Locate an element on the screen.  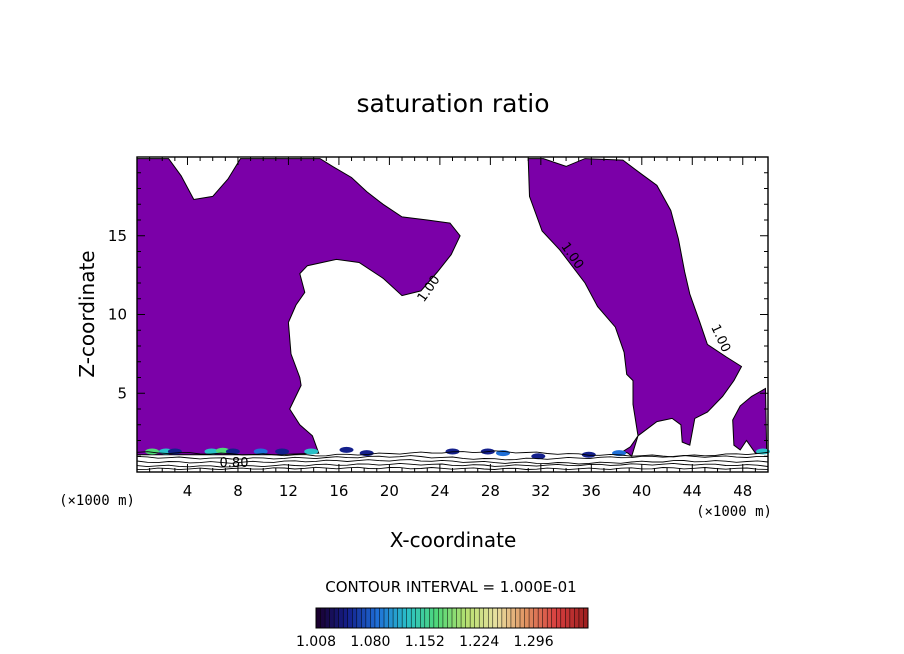
colorbar is located at coordinates (452, 618).